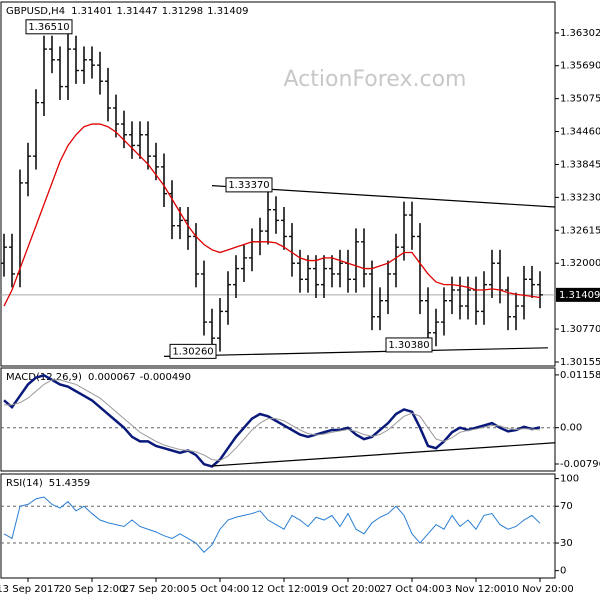 This screenshot has height=600, width=600. Describe the element at coordinates (475, 589) in the screenshot. I see `x-tick-label: 3 Nov 12:00` at that location.